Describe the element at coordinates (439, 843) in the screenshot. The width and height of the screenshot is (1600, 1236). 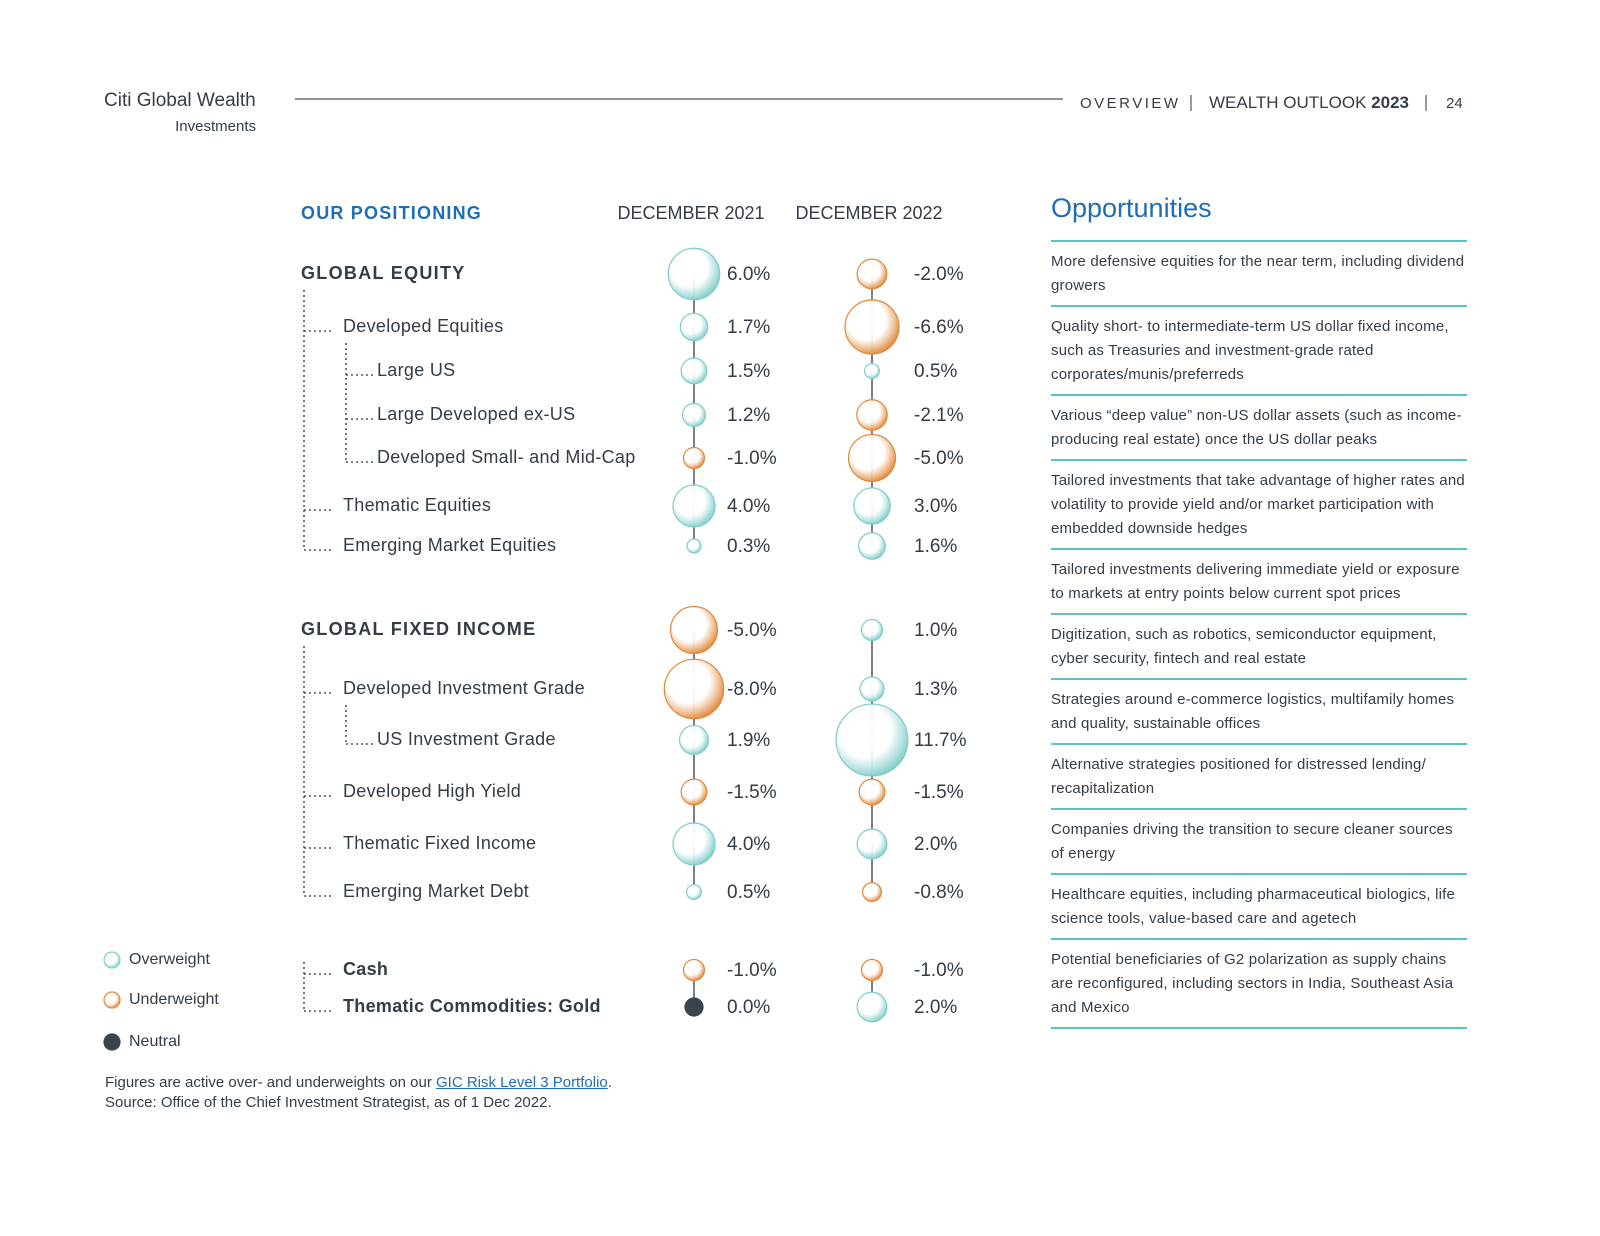
I see `row-label: Thematic Fixed Income` at that location.